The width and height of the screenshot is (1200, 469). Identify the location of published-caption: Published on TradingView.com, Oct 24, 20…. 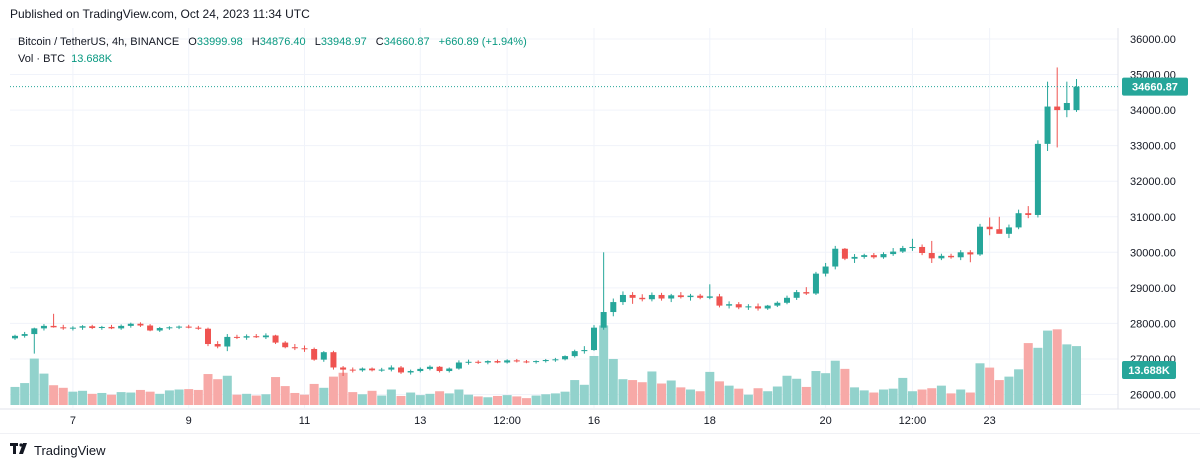
(160, 14).